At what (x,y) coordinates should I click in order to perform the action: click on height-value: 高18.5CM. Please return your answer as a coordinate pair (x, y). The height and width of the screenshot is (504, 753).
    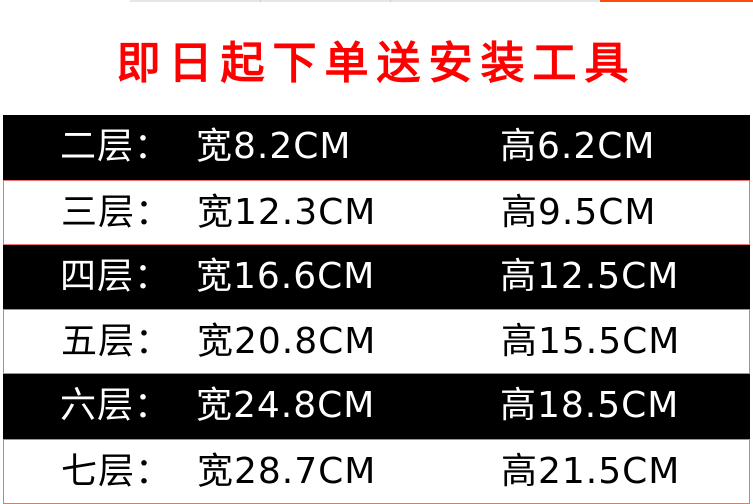
    Looking at the image, I should click on (590, 406).